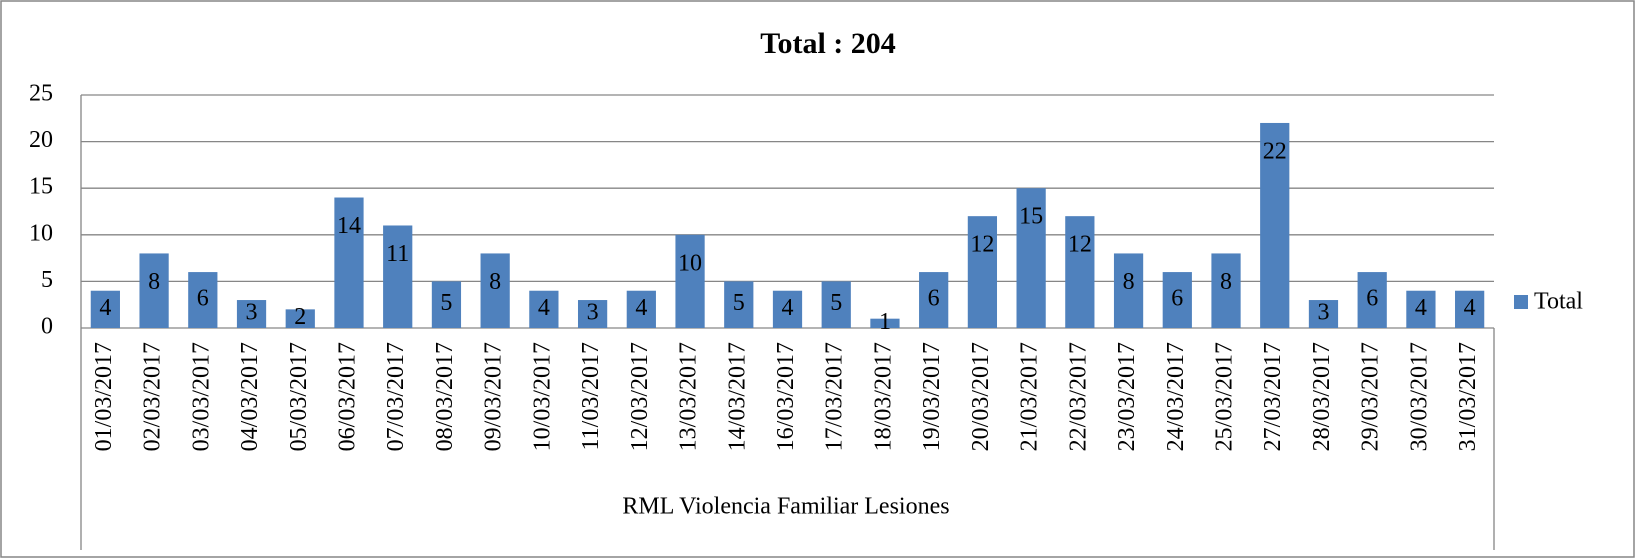 The width and height of the screenshot is (1636, 558). Describe the element at coordinates (1275, 151) in the screenshot. I see `data-label: 22` at that location.